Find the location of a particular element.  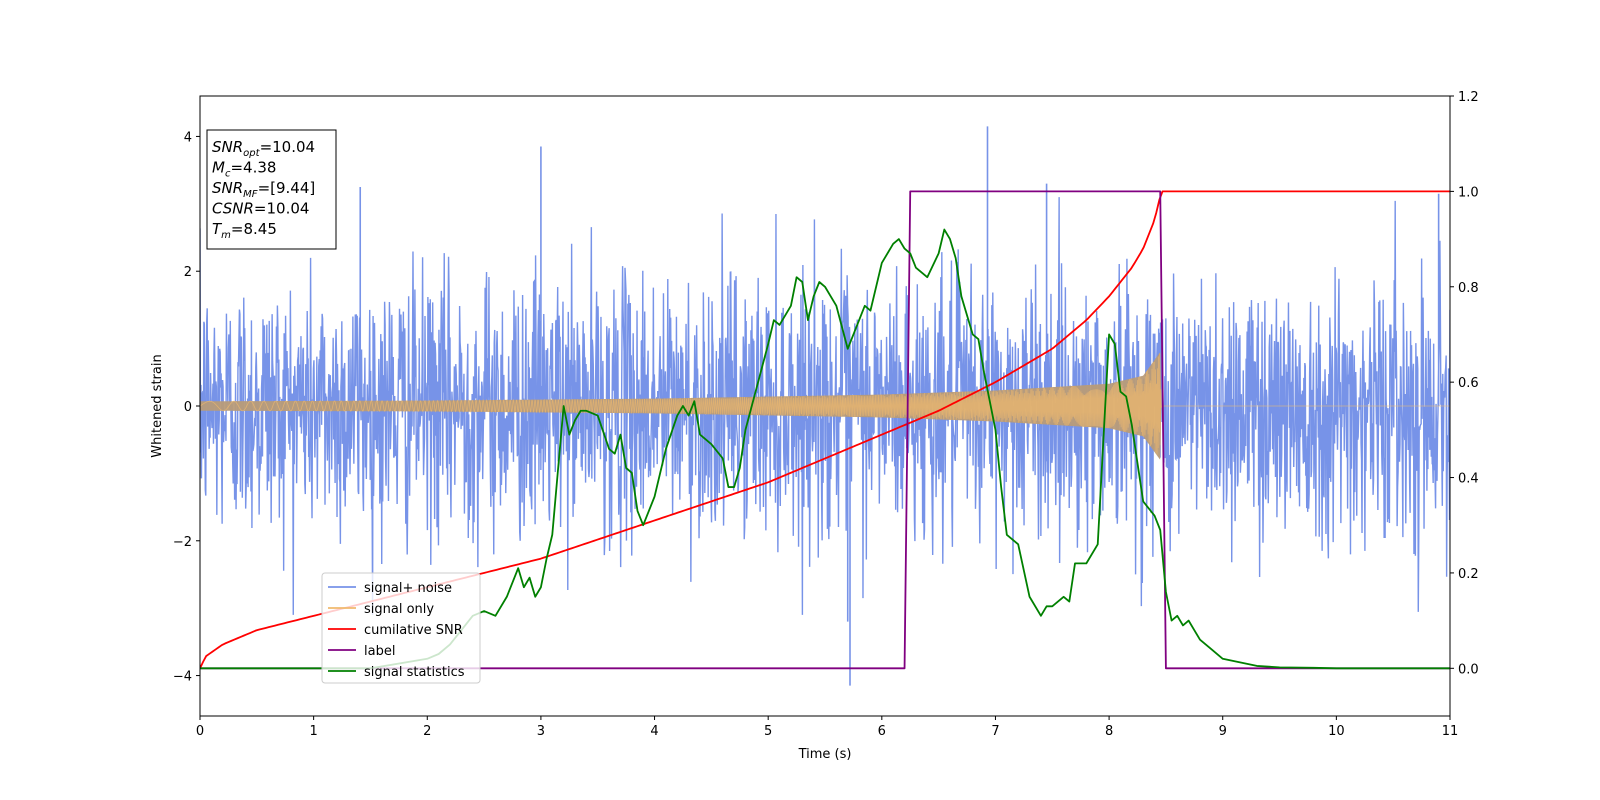

legend-label: signal statistics is located at coordinates (414, 672).